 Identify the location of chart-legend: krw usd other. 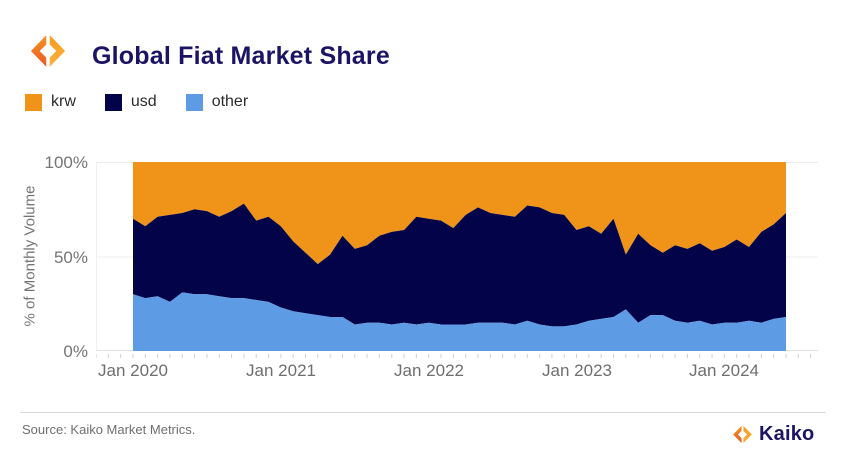
(151, 102).